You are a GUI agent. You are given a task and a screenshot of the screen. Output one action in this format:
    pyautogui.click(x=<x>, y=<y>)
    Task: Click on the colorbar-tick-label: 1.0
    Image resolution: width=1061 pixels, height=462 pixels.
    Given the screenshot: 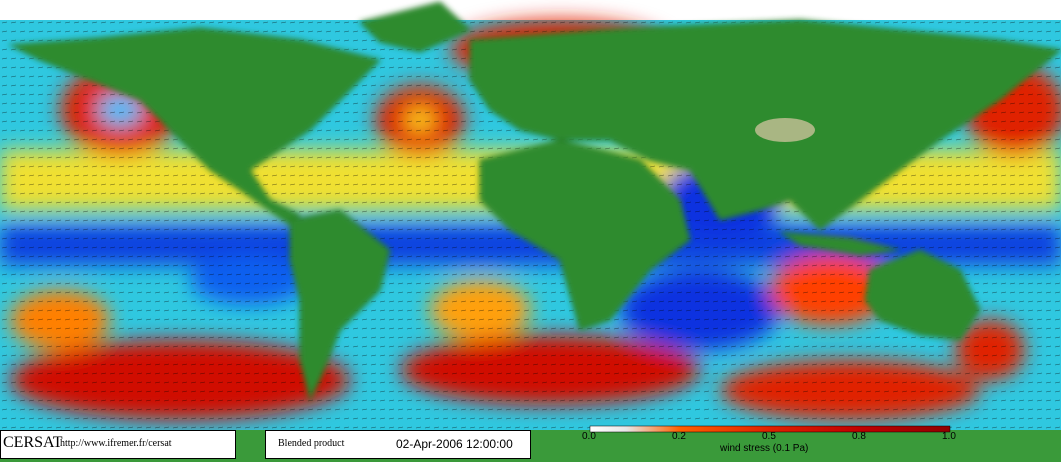 What is the action you would take?
    pyautogui.click(x=949, y=436)
    